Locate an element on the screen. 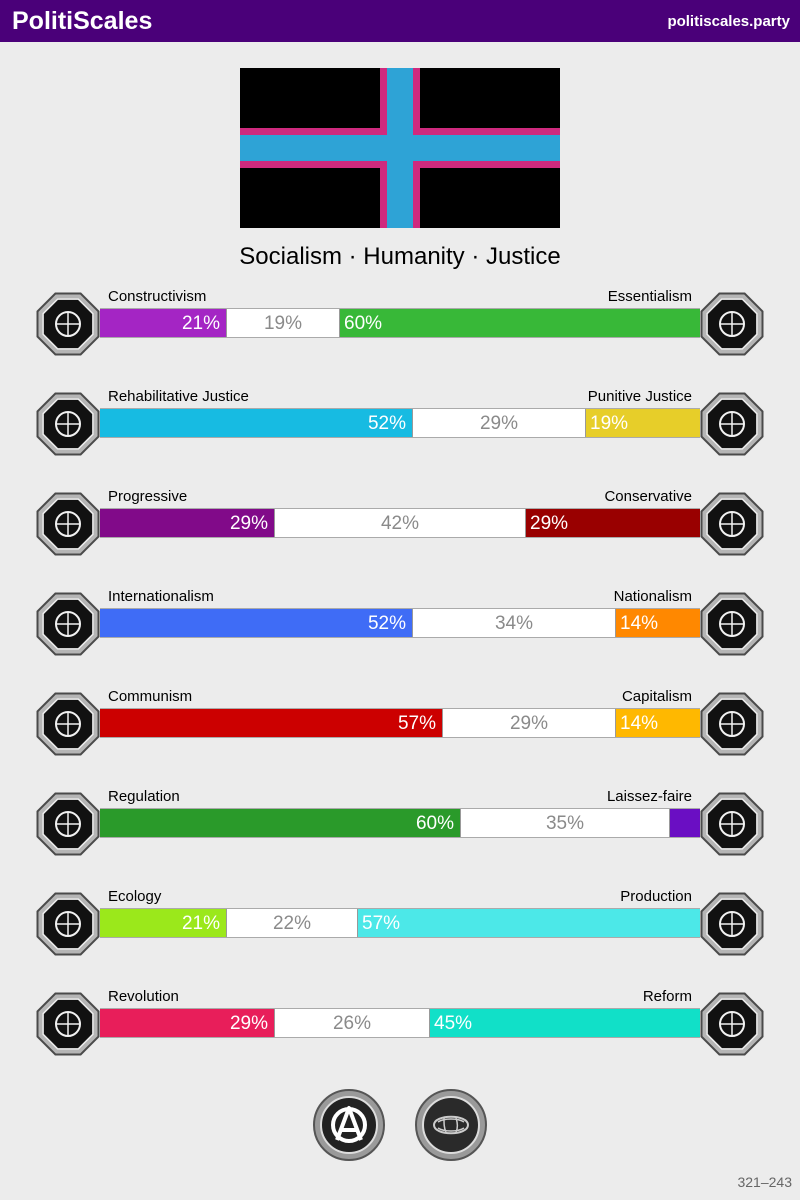  flag-image is located at coordinates (400, 148).